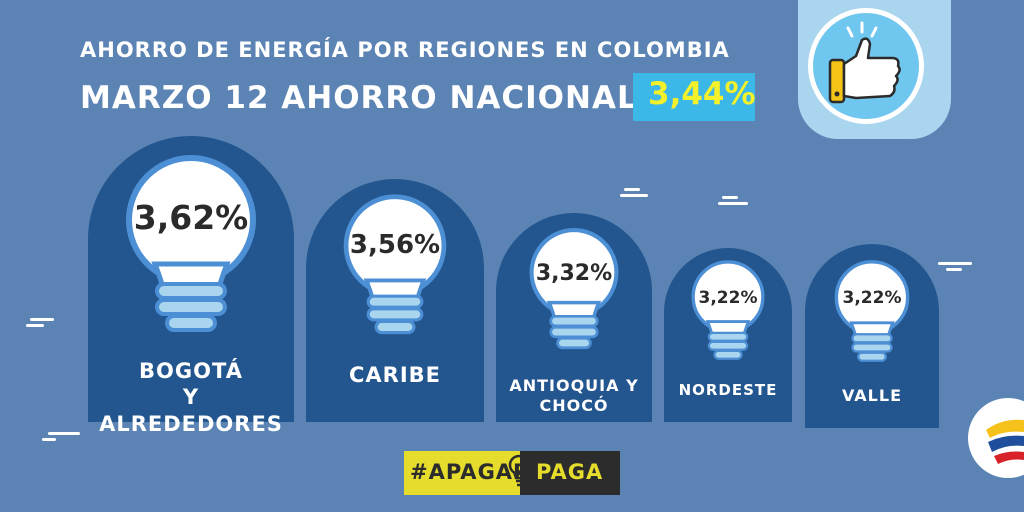 The image size is (1024, 512). I want to click on region-label-line2: CHOCÓ, so click(574, 405).